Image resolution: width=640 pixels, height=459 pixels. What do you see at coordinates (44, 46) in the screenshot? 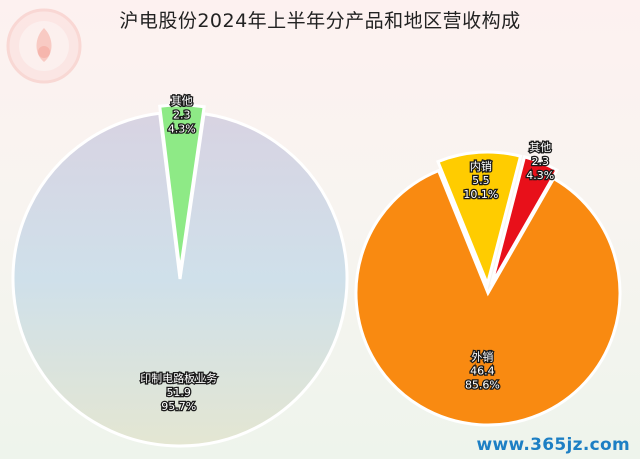
I see `logo-icon` at bounding box center [44, 46].